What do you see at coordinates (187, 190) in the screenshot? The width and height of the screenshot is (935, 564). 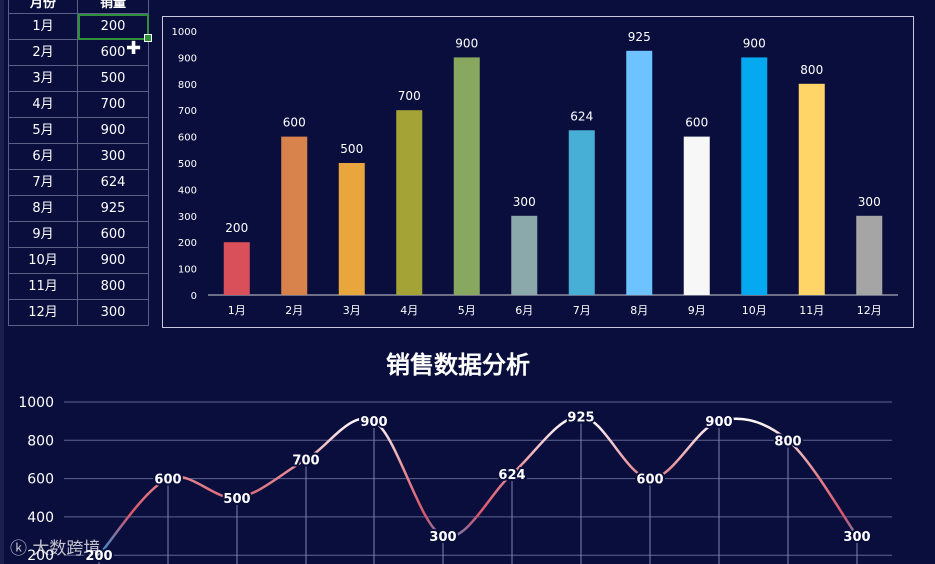 I see `bar-y-tick-label: 400` at bounding box center [187, 190].